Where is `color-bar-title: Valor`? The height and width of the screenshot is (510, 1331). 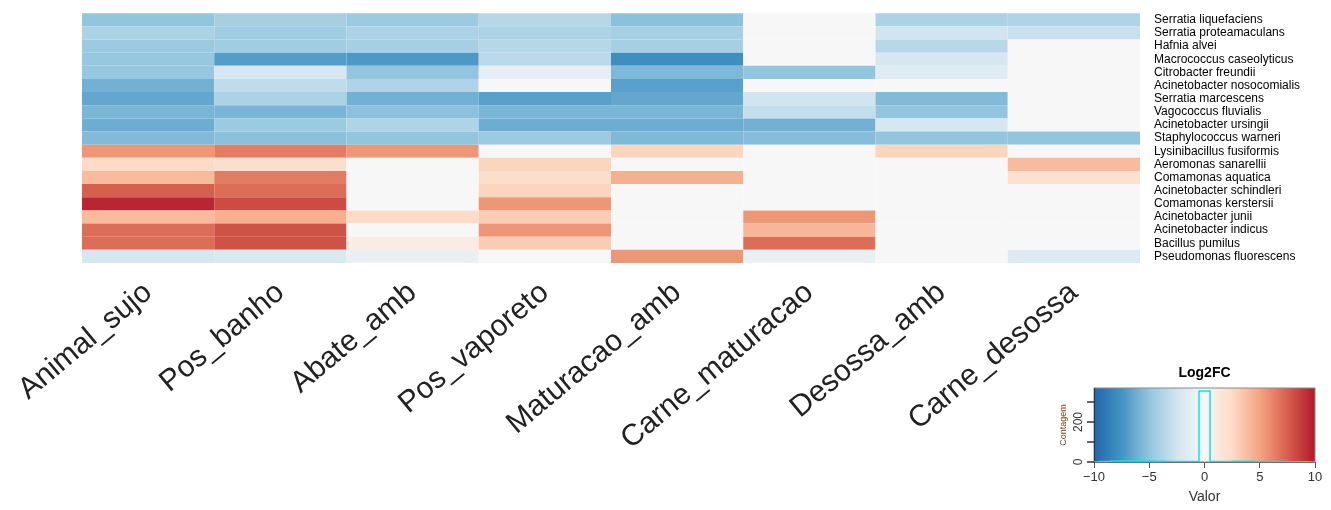
color-bar-title: Valor is located at coordinates (1204, 496).